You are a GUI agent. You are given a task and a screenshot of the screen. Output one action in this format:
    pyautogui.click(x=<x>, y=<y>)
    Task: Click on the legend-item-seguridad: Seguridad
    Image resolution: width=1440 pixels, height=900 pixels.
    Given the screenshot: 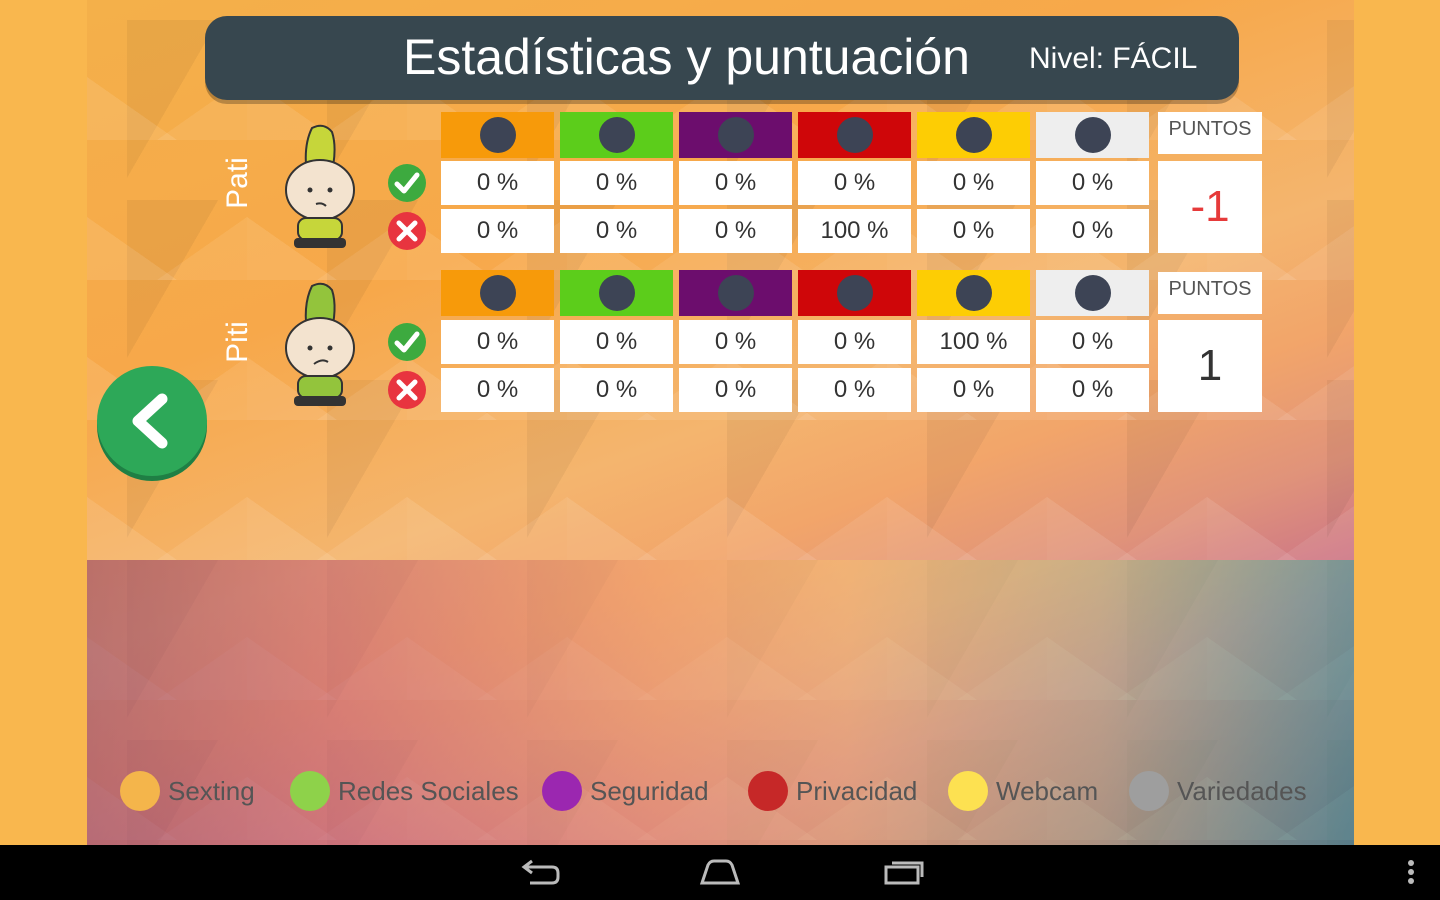 What is the action you would take?
    pyautogui.click(x=625, y=791)
    